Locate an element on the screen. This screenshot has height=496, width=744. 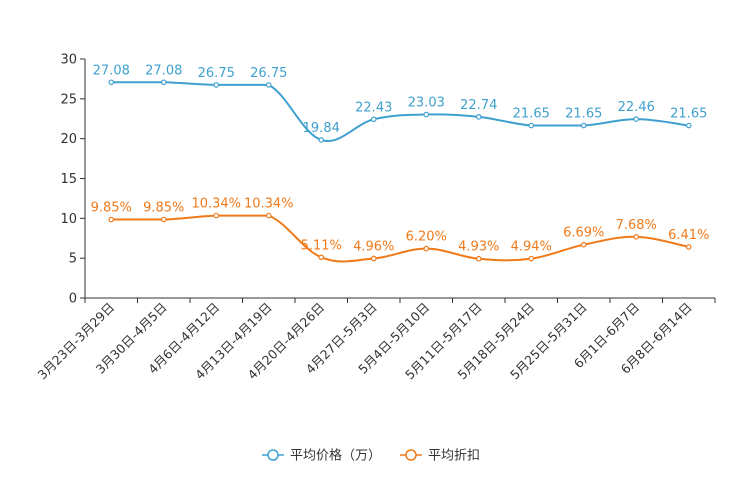
legend-item-1: 平均折扣 is located at coordinates (440, 456).